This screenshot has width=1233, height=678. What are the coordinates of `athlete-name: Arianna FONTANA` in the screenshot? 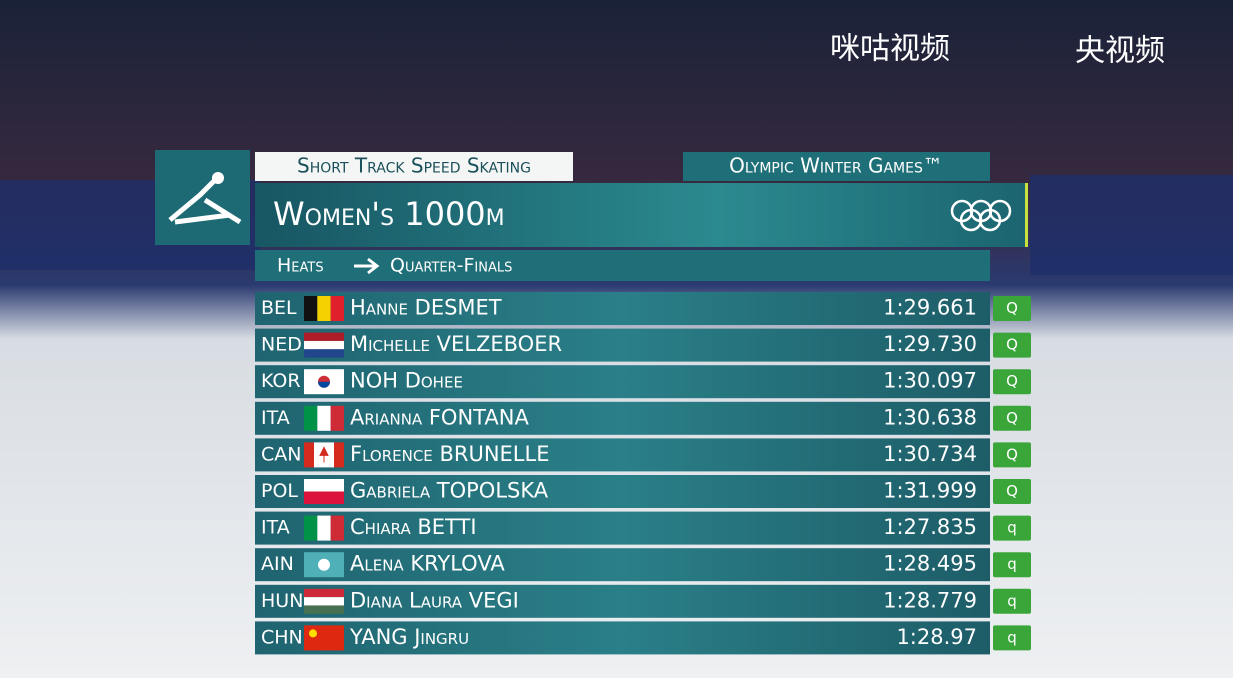 It's located at (439, 417).